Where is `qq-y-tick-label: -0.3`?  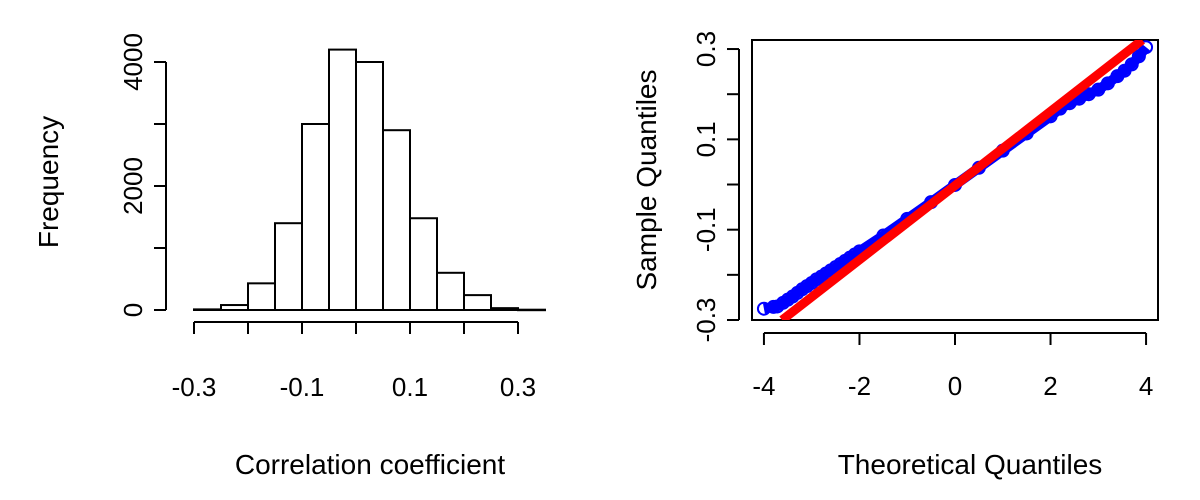 qq-y-tick-label: -0.3 is located at coordinates (706, 320).